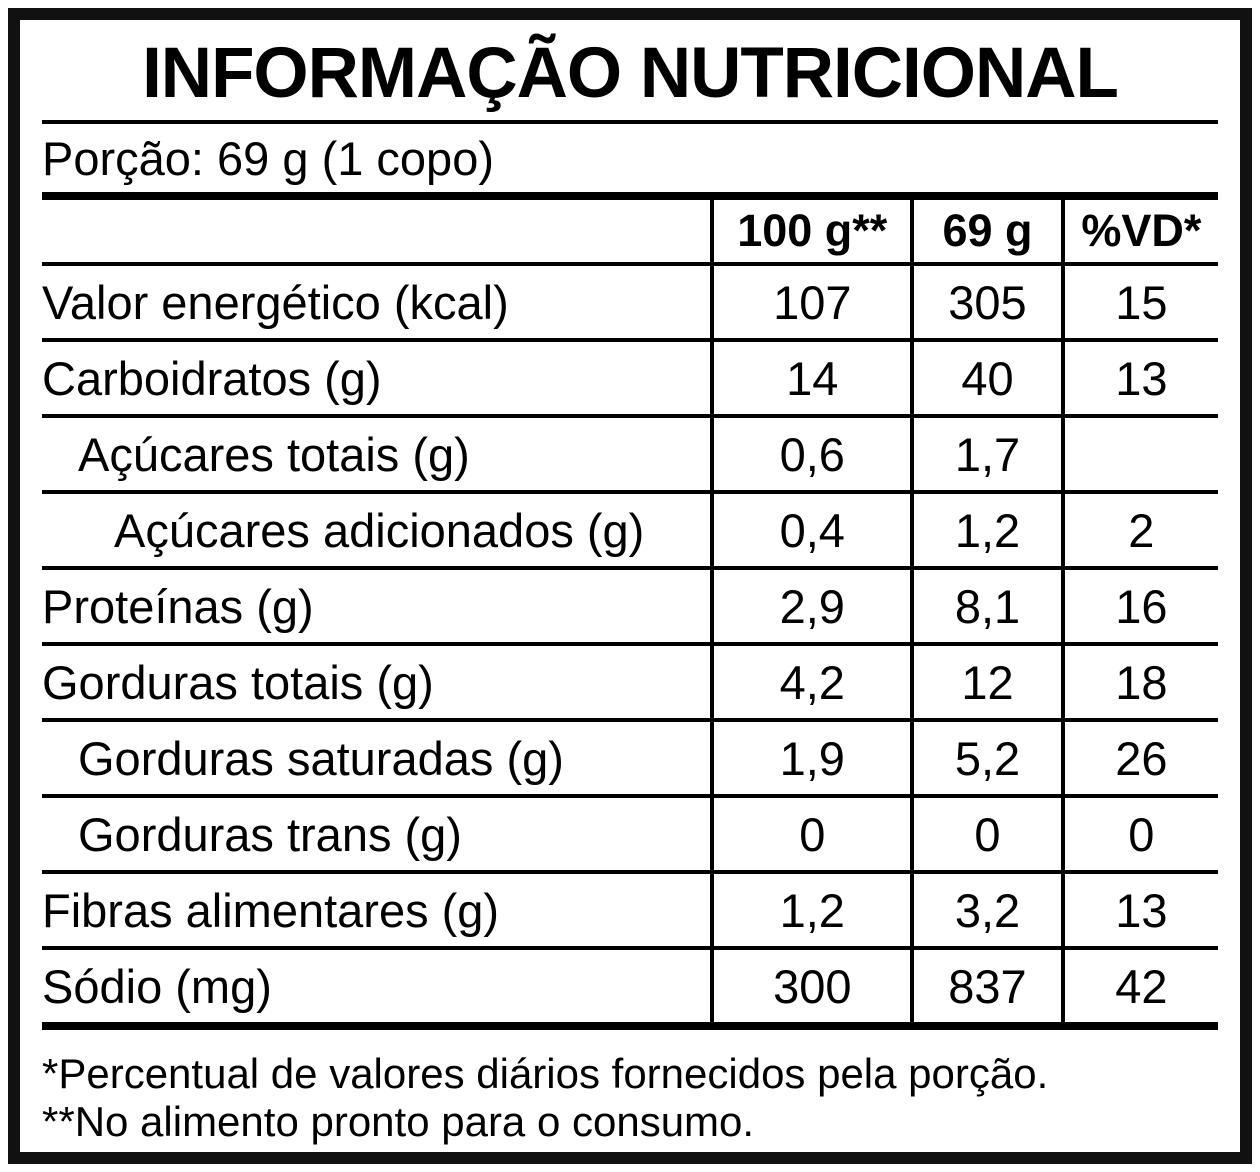 The height and width of the screenshot is (1172, 1260). What do you see at coordinates (377, 759) in the screenshot?
I see `nutrient-label: Gorduras saturadas (g)` at bounding box center [377, 759].